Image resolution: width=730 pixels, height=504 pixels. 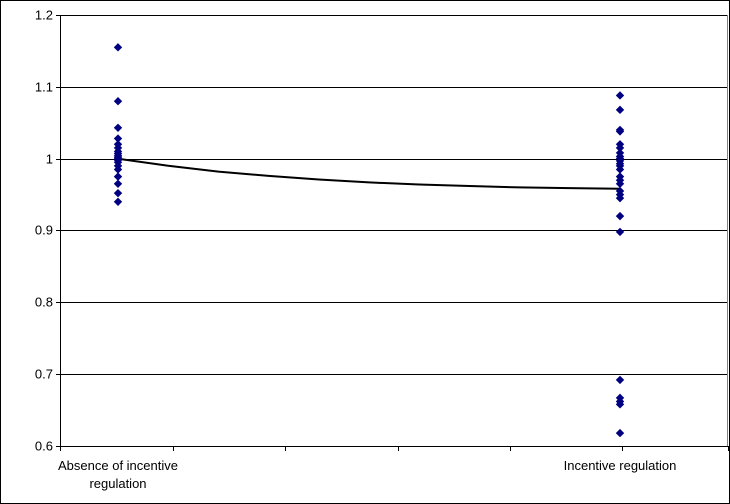 I want to click on category-label-incentive-0: Incentive regulation, so click(x=620, y=465).